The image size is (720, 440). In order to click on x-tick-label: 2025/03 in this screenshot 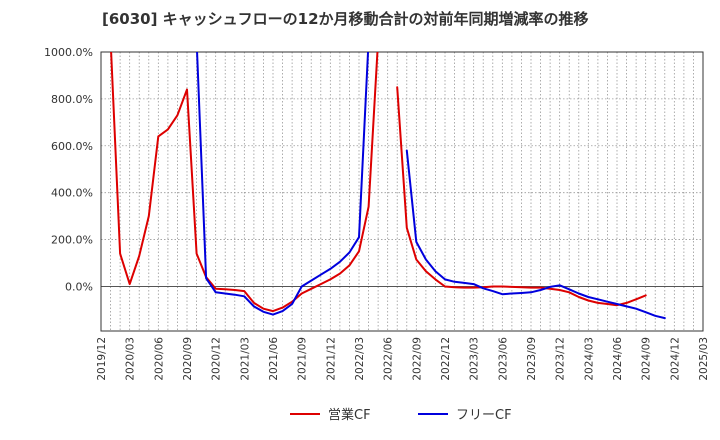, I will do `click(704, 359)`.